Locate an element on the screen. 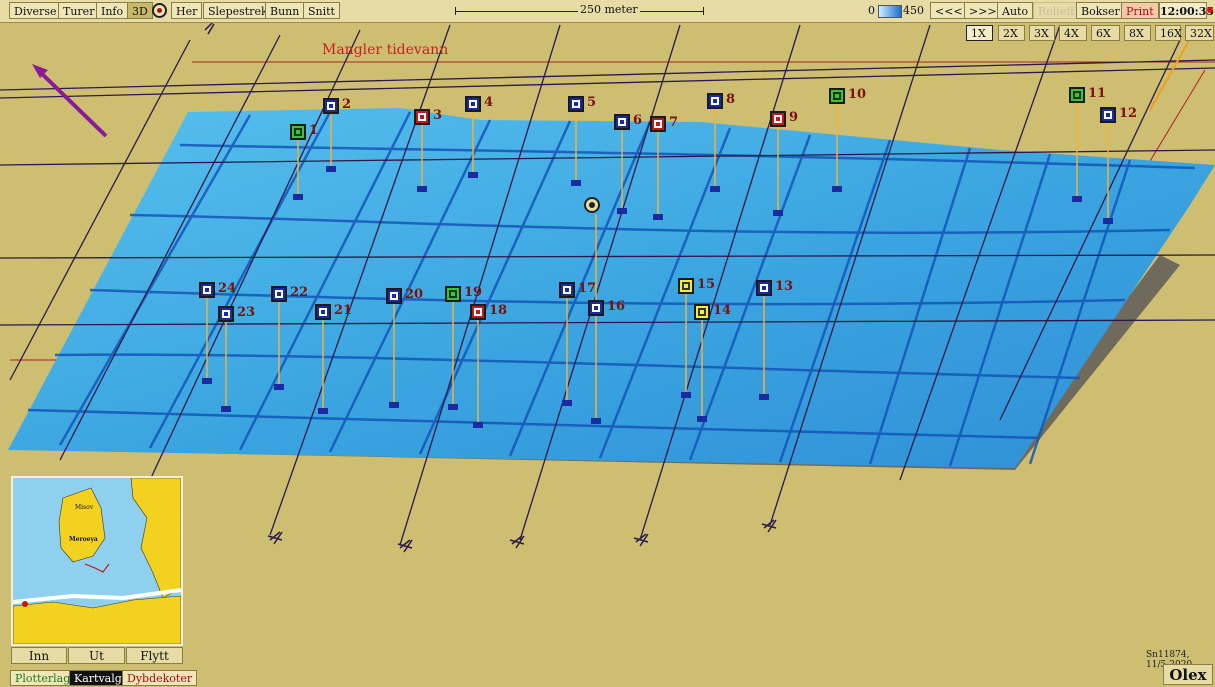 The width and height of the screenshot is (1215, 687). olex-logo: Olex is located at coordinates (1188, 674).